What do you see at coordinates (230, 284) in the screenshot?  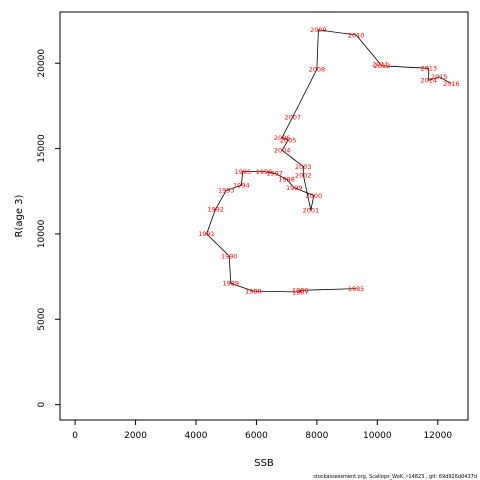 I see `point-label-1989: 1989` at bounding box center [230, 284].